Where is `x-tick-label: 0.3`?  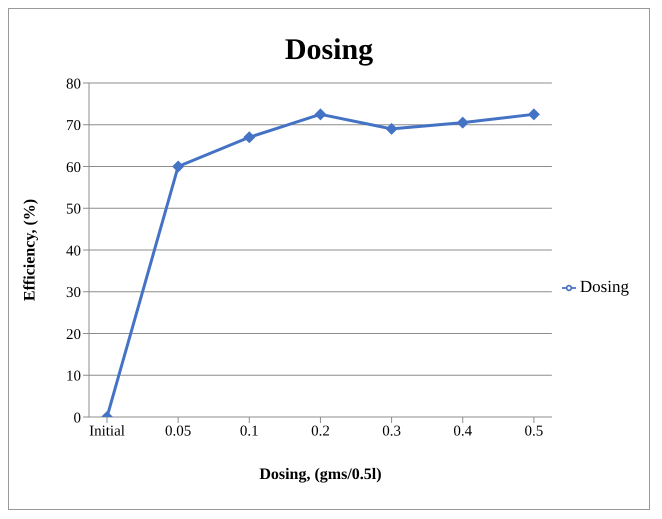 x-tick-label: 0.3 is located at coordinates (391, 432).